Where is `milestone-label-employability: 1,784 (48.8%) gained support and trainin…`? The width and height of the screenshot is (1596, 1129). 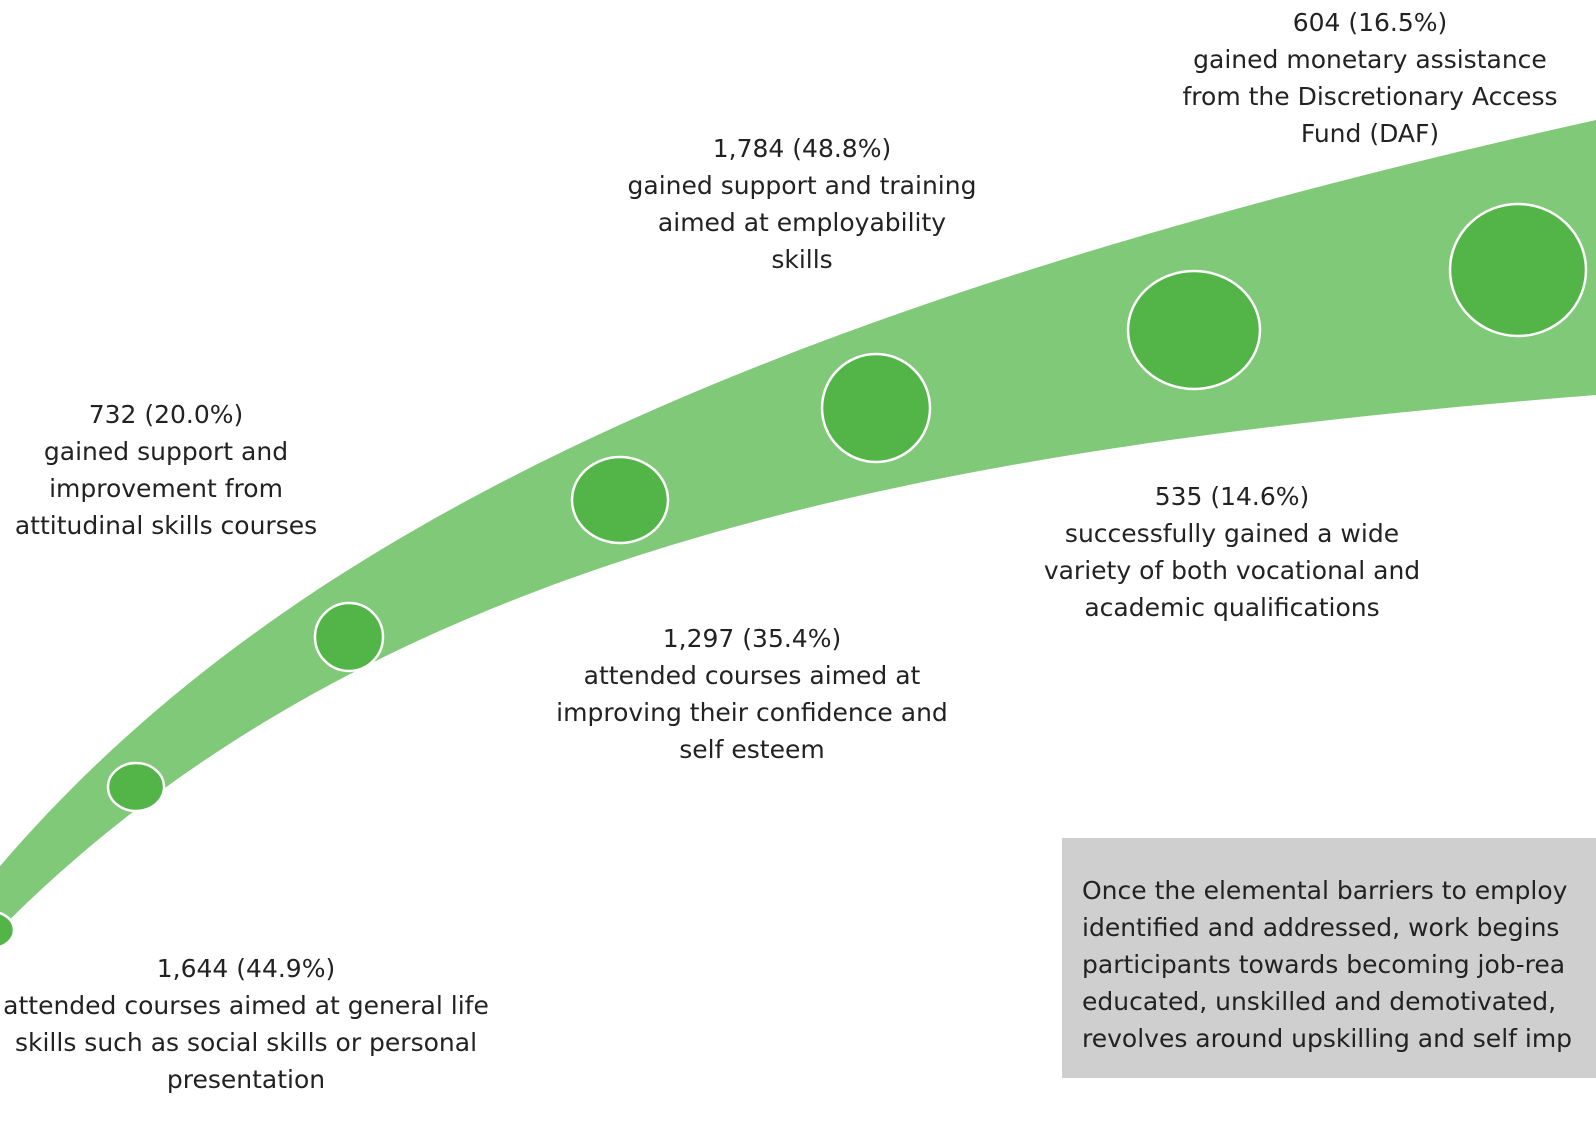
milestone-label-employability: 1,784 (48.8%) gained support and trainin… is located at coordinates (802, 204).